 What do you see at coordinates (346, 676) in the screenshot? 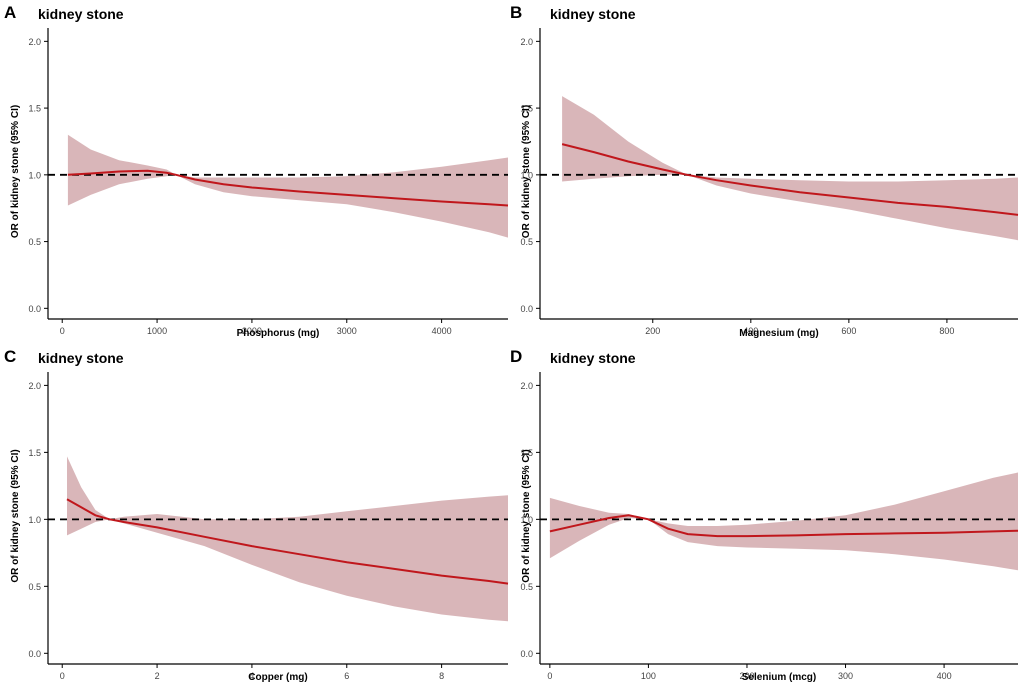
I see `x-tick-label: 6` at bounding box center [346, 676].